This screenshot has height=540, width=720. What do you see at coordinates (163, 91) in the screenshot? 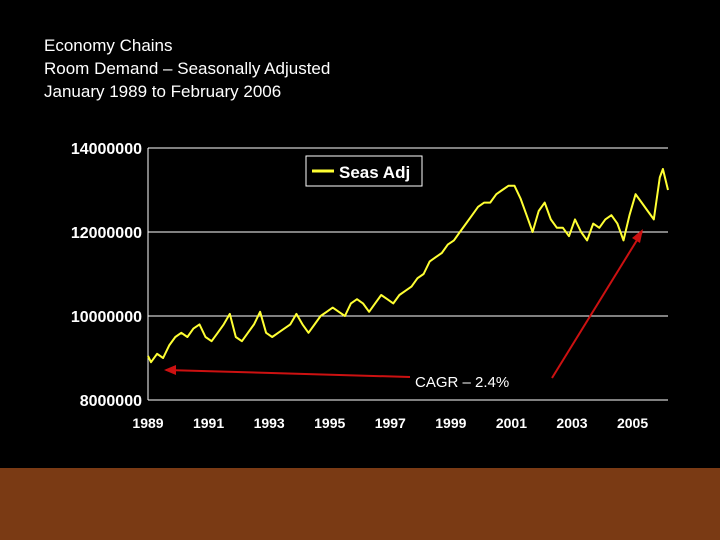
I see `title-line-3: January 1989 to February 2006` at bounding box center [163, 91].